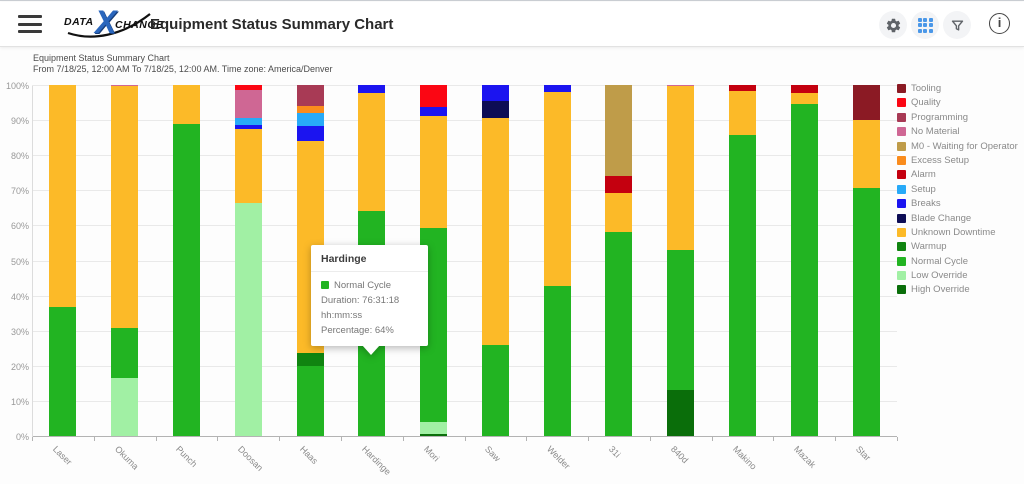 The image size is (1024, 484). What do you see at coordinates (957, 175) in the screenshot?
I see `legend-item: Alarm` at bounding box center [957, 175].